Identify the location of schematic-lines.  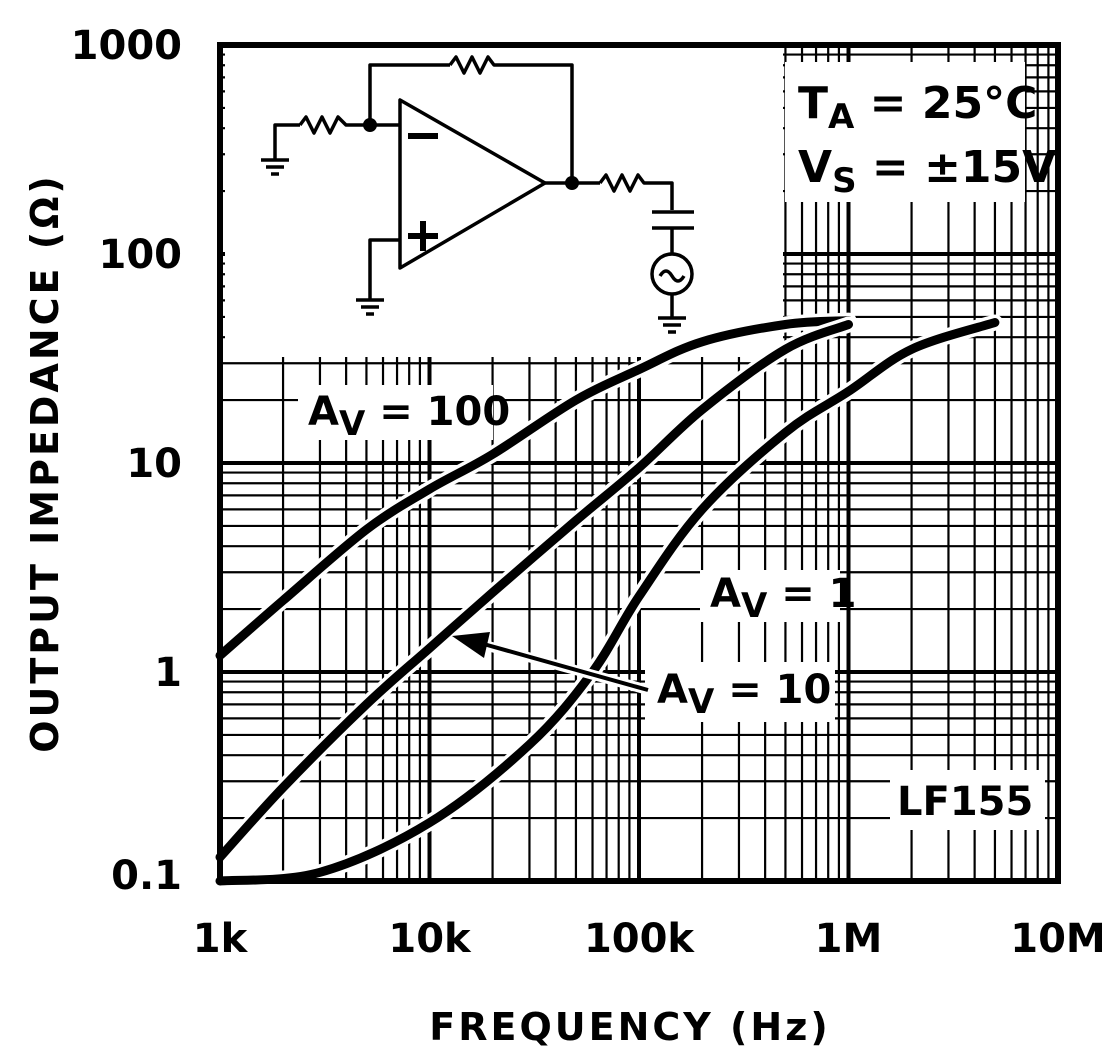
(483, 186).